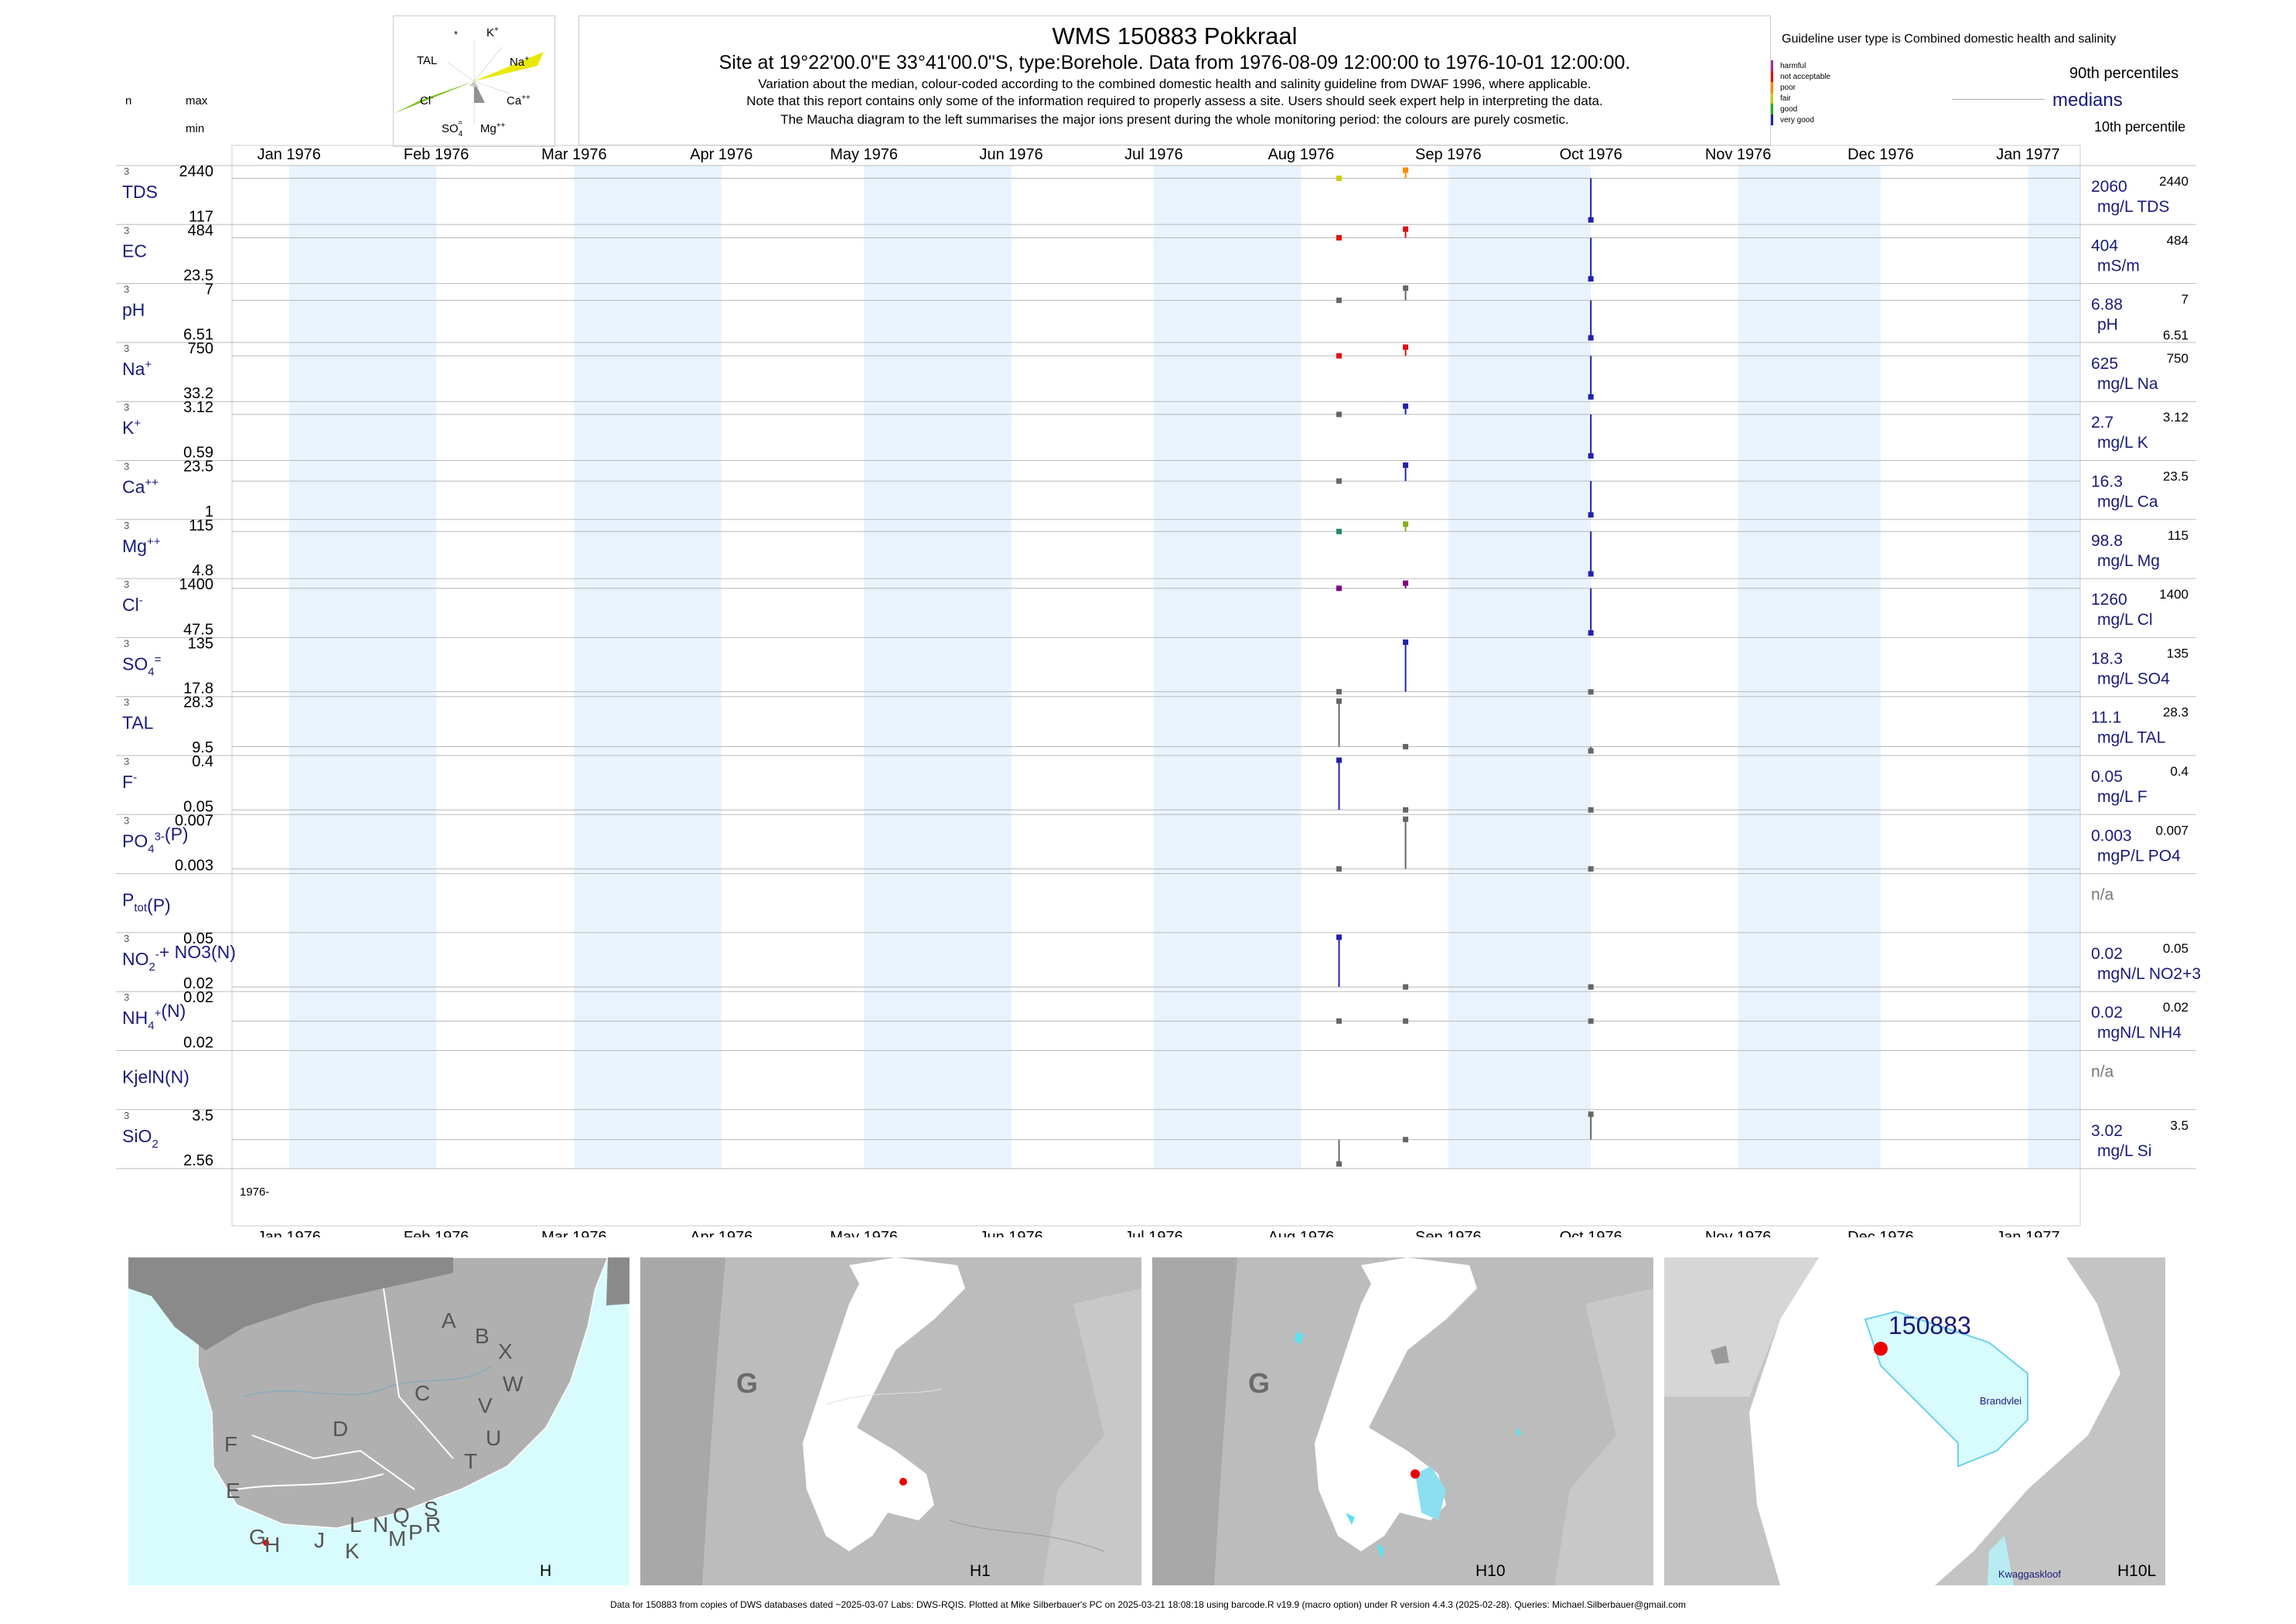  What do you see at coordinates (449, 1320) in the screenshot?
I see `map-region-letter: A` at bounding box center [449, 1320].